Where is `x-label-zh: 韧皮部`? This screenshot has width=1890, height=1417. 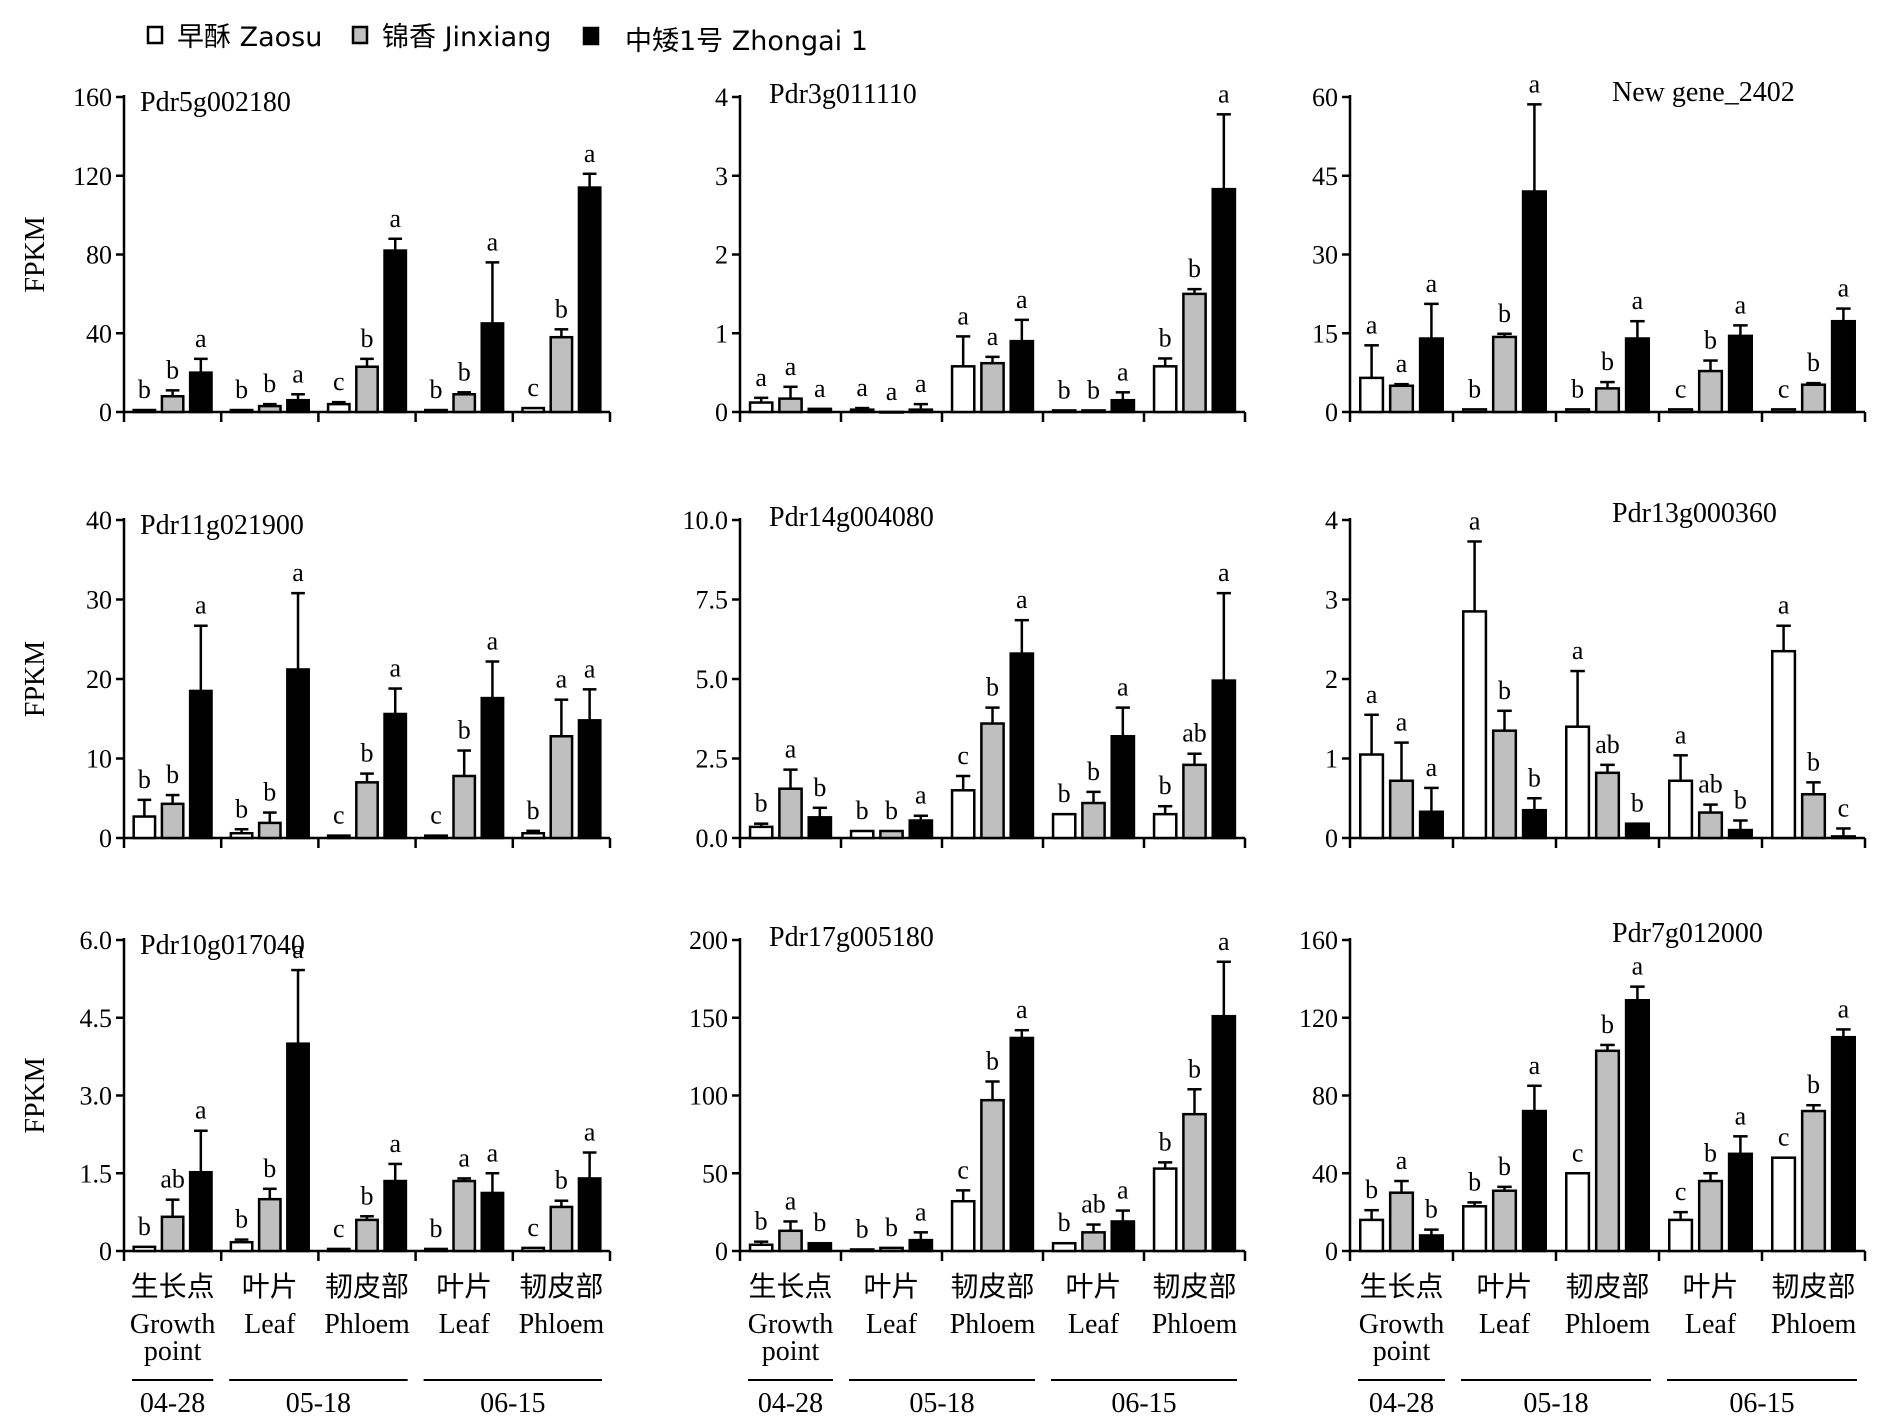
x-label-zh: 韧皮部 is located at coordinates (1607, 1286).